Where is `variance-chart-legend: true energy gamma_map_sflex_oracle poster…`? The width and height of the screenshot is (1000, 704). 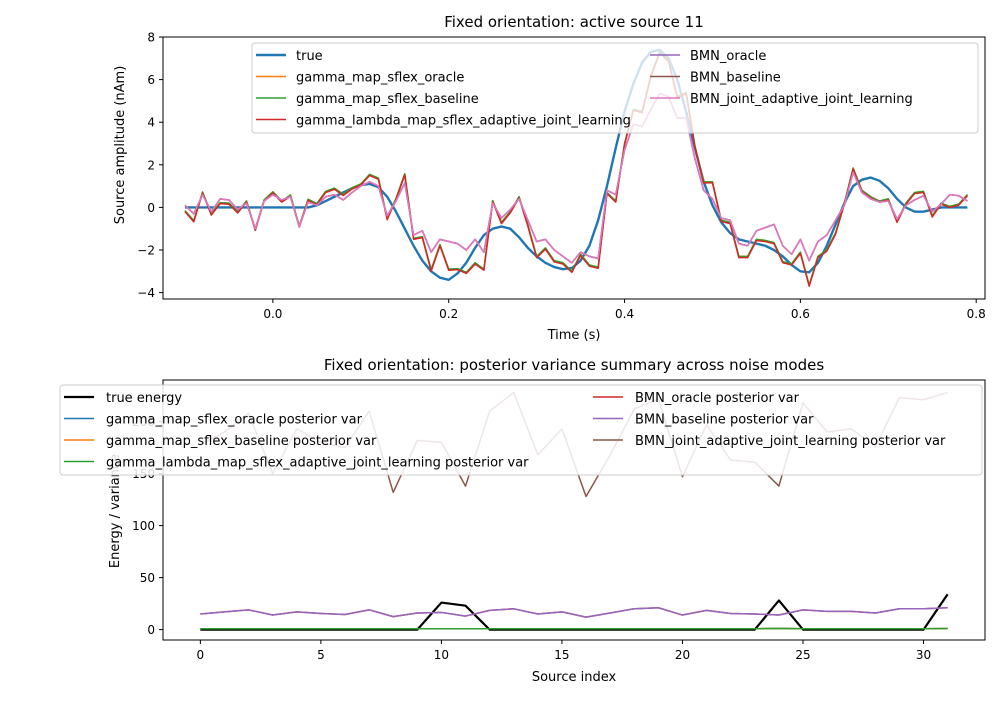
variance-chart-legend: true energy gamma_map_sflex_oracle poster… is located at coordinates (521, 430).